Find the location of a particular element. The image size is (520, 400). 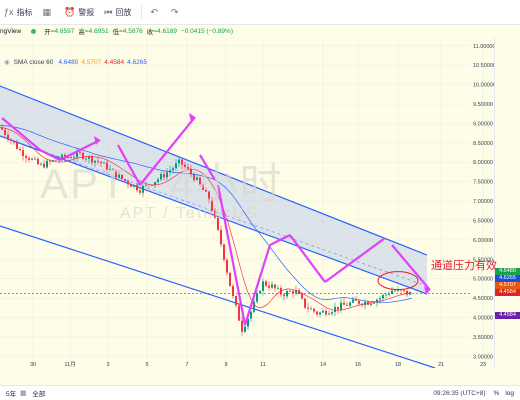

timeframe-5y: 5年 is located at coordinates (11, 394).